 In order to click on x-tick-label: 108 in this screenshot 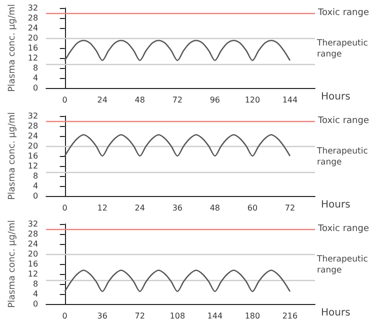, I will do `click(178, 316)`.